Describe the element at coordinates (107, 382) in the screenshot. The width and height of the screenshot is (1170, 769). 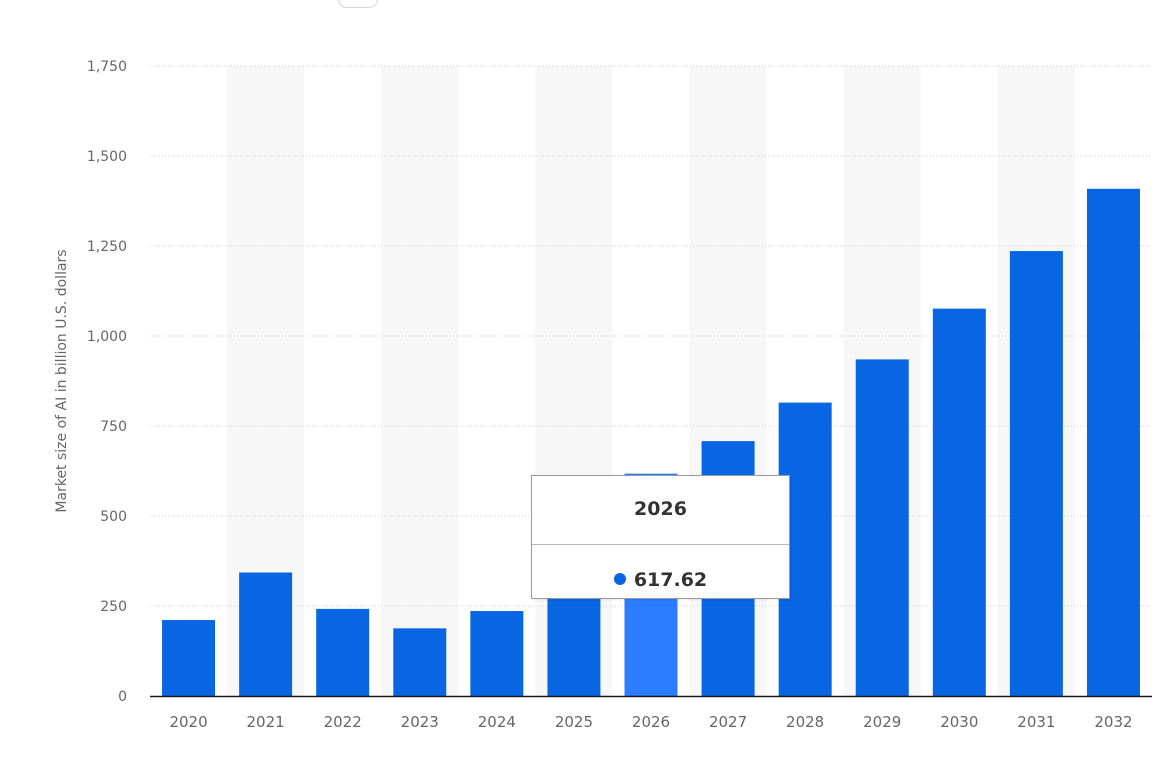
I see `y-axis-ticks: 0 250 500 750 1,000 1,250 1,500 1,750` at that location.